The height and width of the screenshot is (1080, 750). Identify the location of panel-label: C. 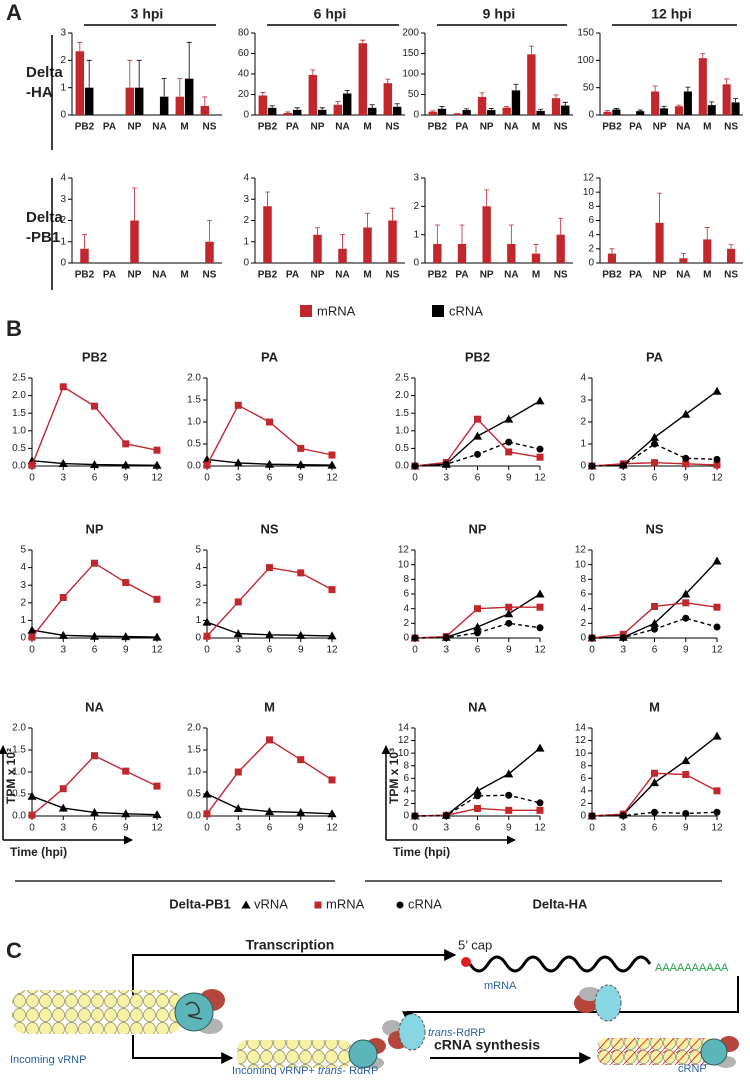
(14, 950).